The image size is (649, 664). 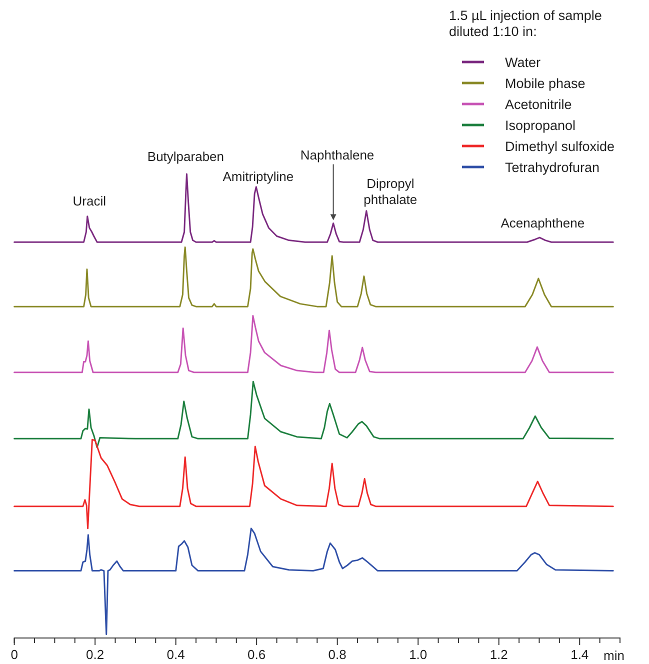 What do you see at coordinates (540, 125) in the screenshot?
I see `legend-label: Isopropanol` at bounding box center [540, 125].